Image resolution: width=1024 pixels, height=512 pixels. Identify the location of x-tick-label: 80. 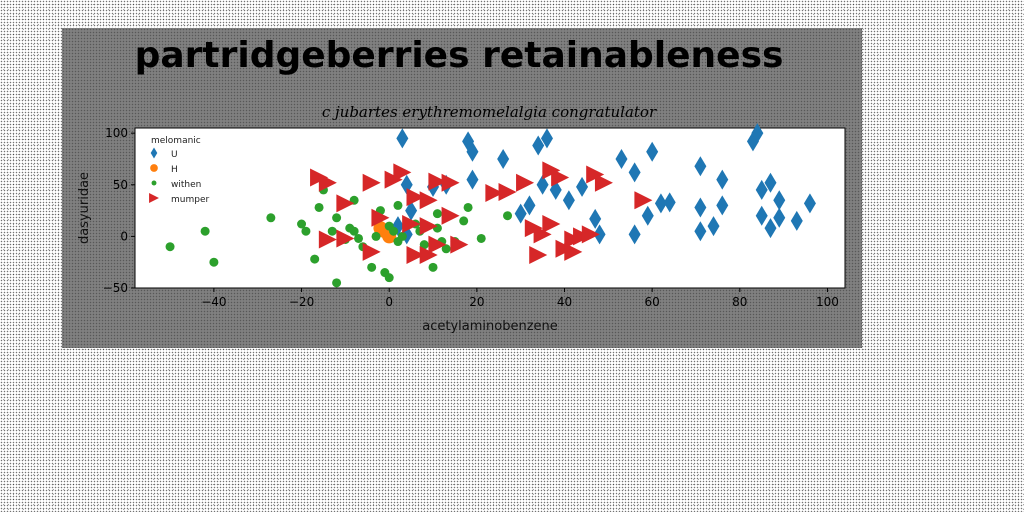
(739, 302).